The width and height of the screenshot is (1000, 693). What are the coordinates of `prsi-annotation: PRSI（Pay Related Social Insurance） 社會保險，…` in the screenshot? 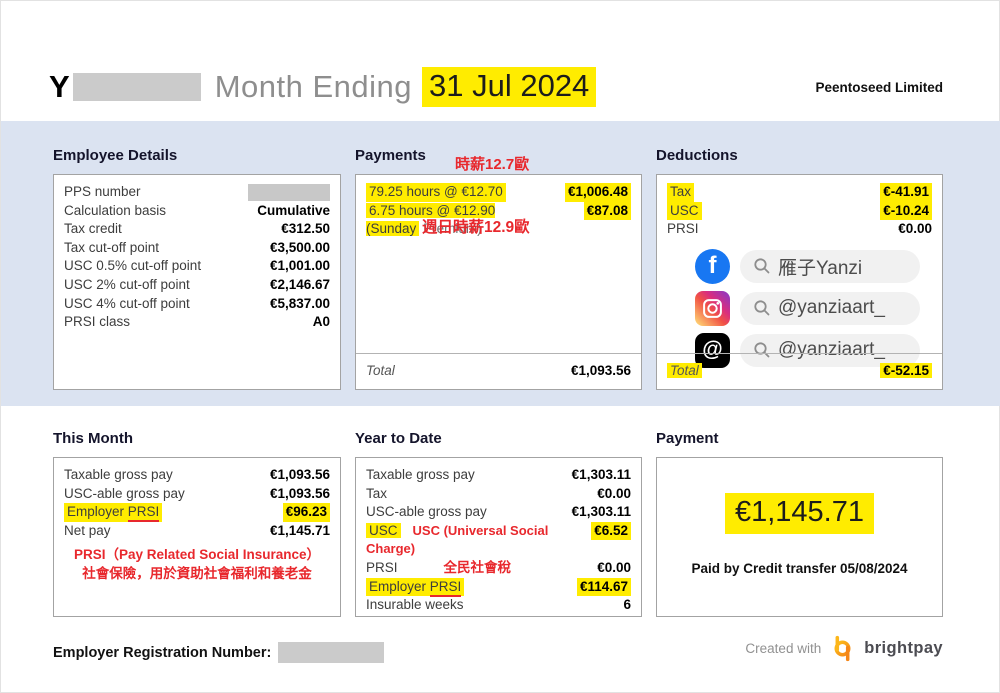 It's located at (197, 564).